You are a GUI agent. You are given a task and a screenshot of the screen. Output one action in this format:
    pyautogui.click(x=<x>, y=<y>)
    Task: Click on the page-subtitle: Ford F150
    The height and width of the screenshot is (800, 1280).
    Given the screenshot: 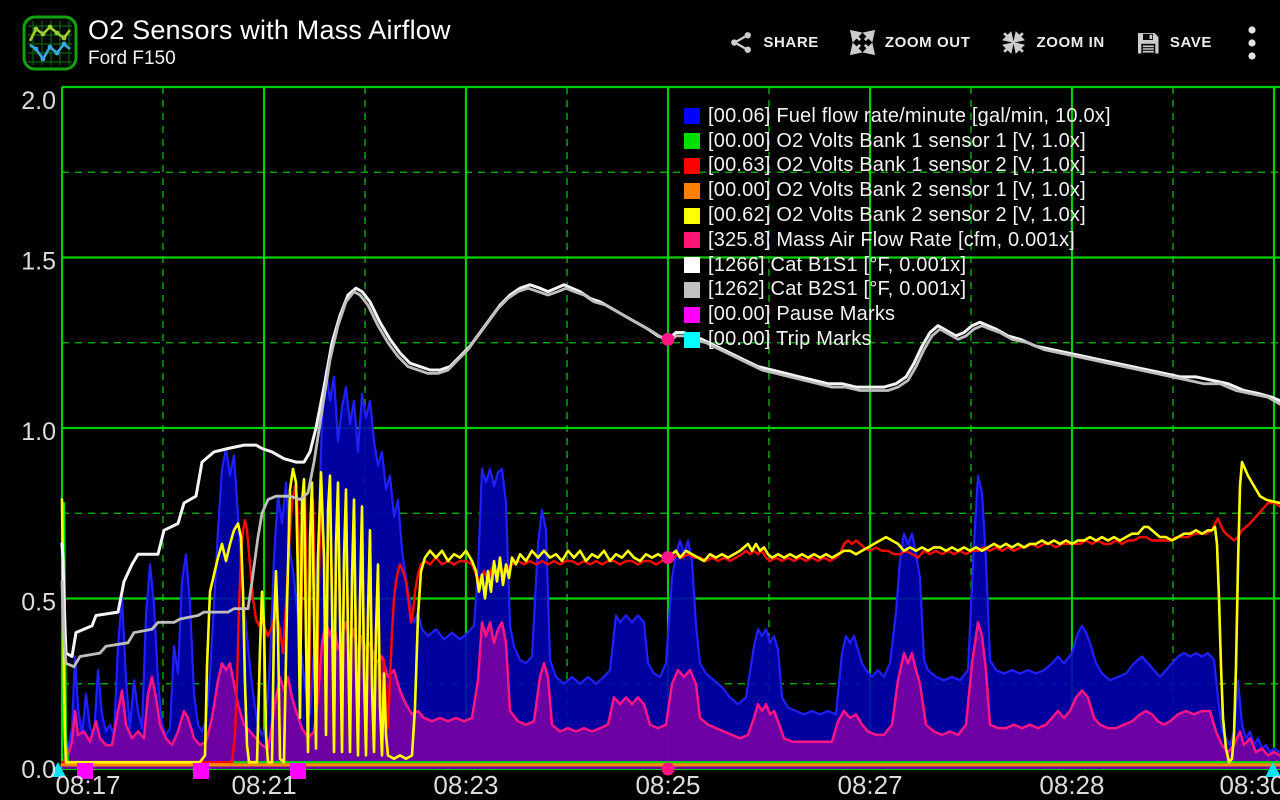 What is the action you would take?
    pyautogui.click(x=132, y=59)
    